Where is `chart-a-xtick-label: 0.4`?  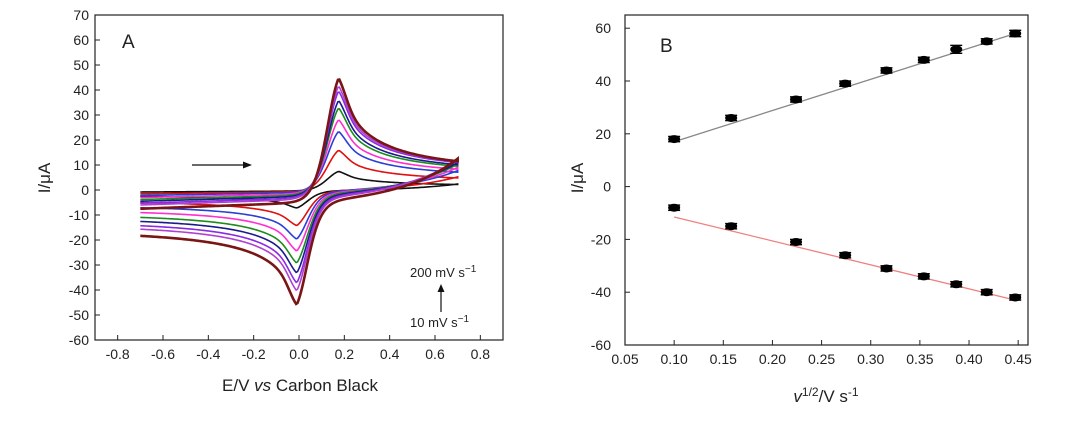 chart-a-xtick-label: 0.4 is located at coordinates (390, 354).